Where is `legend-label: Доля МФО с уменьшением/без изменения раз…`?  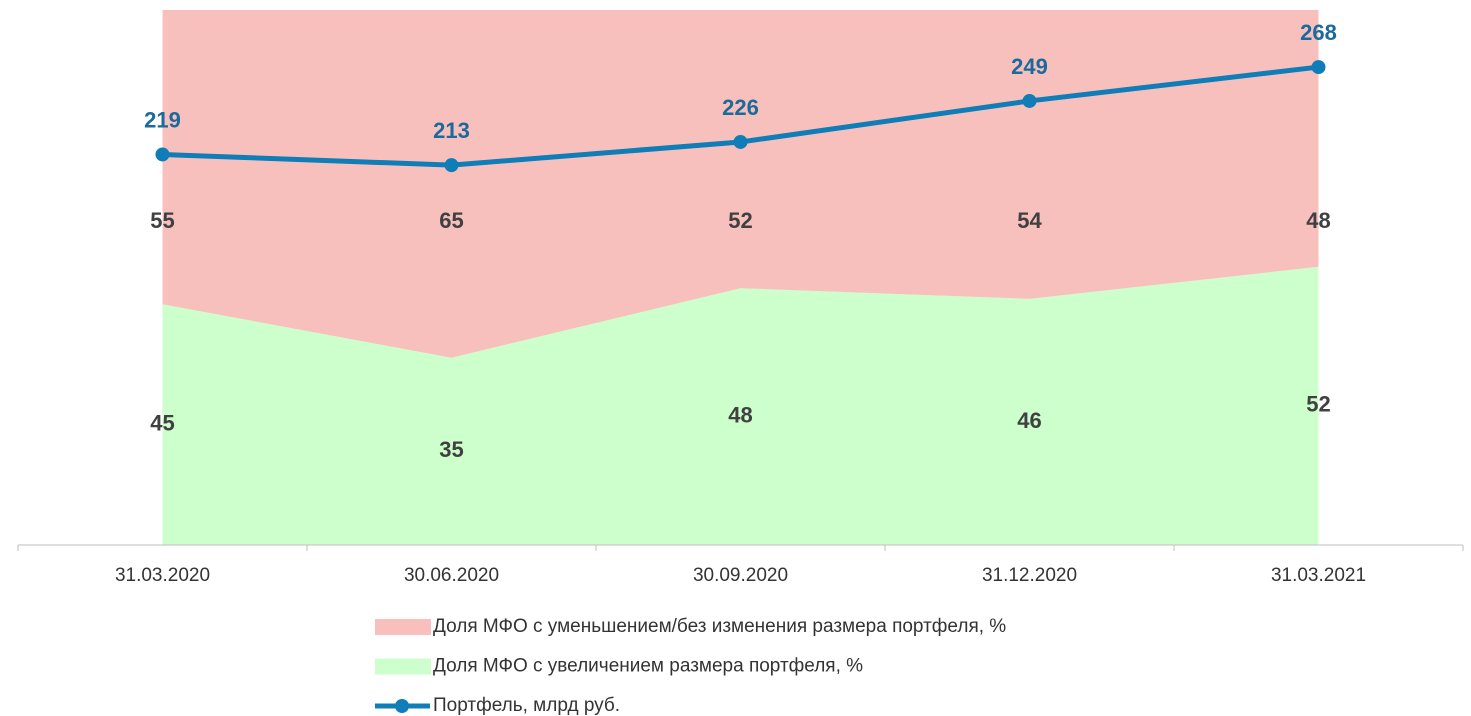 legend-label: Доля МФО с уменьшением/без изменения раз… is located at coordinates (719, 626).